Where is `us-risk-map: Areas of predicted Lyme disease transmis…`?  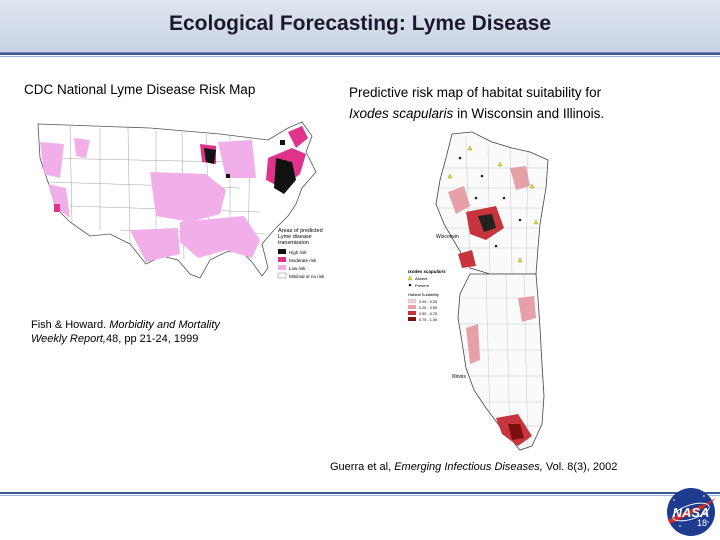 us-risk-map: Areas of predicted Lyme disease transmis… is located at coordinates (181, 200).